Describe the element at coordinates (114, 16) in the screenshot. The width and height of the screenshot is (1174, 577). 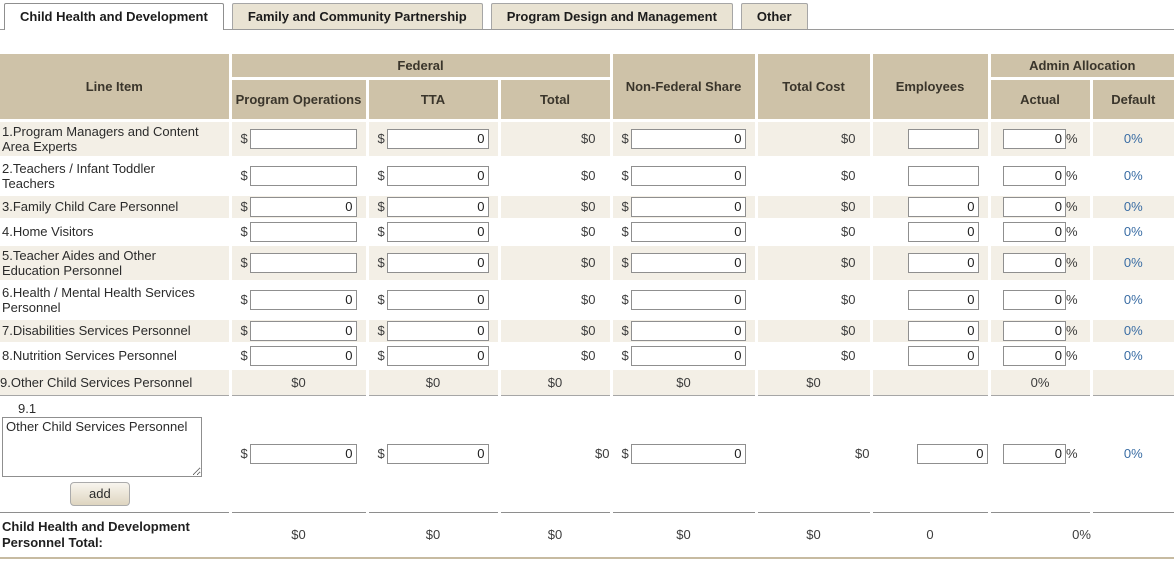
I see `tab-child-health-and-development: Child Health and Development` at that location.